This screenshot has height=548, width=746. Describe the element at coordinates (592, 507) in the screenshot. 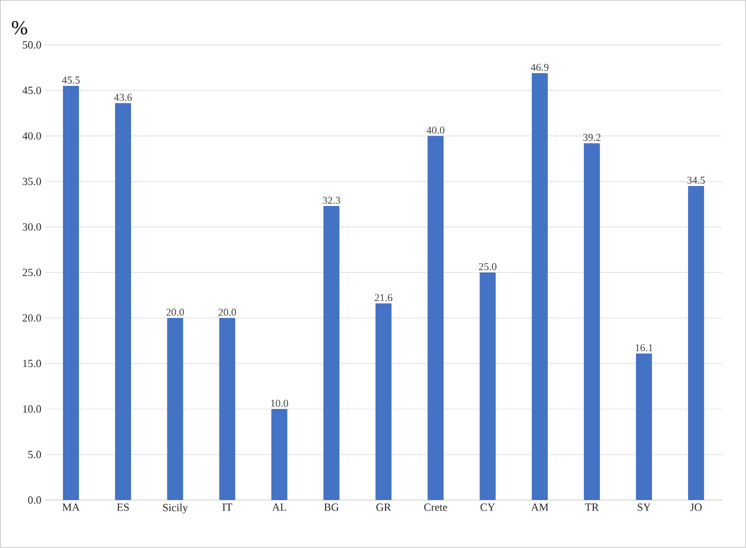

I see `x-tick-label: TR` at that location.